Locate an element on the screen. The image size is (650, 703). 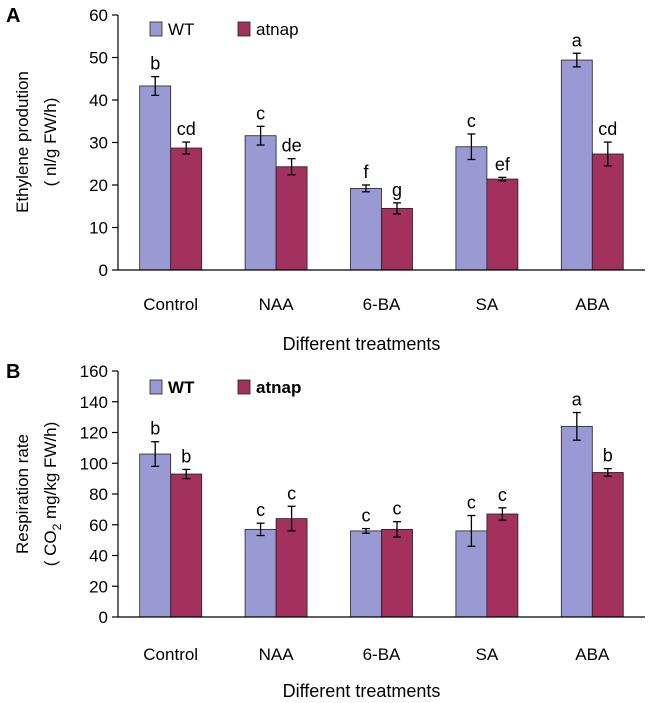
y-axis-title-line1: Ethylene prodution is located at coordinates (22, 142).